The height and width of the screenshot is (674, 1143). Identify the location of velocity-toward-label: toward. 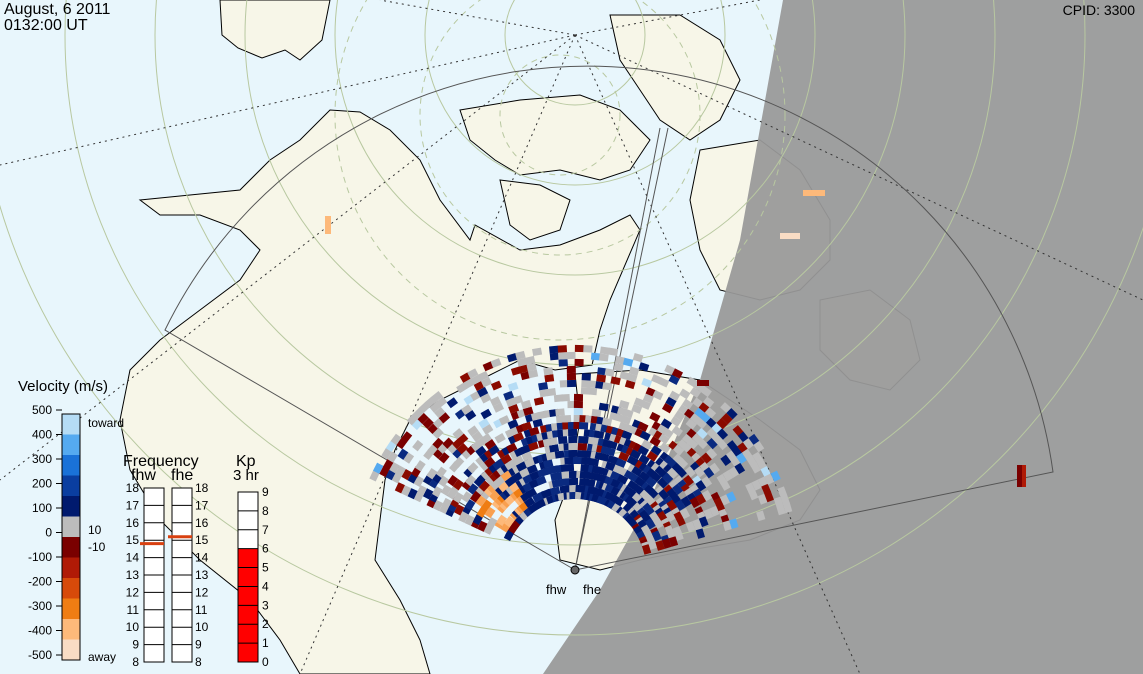
(106, 423).